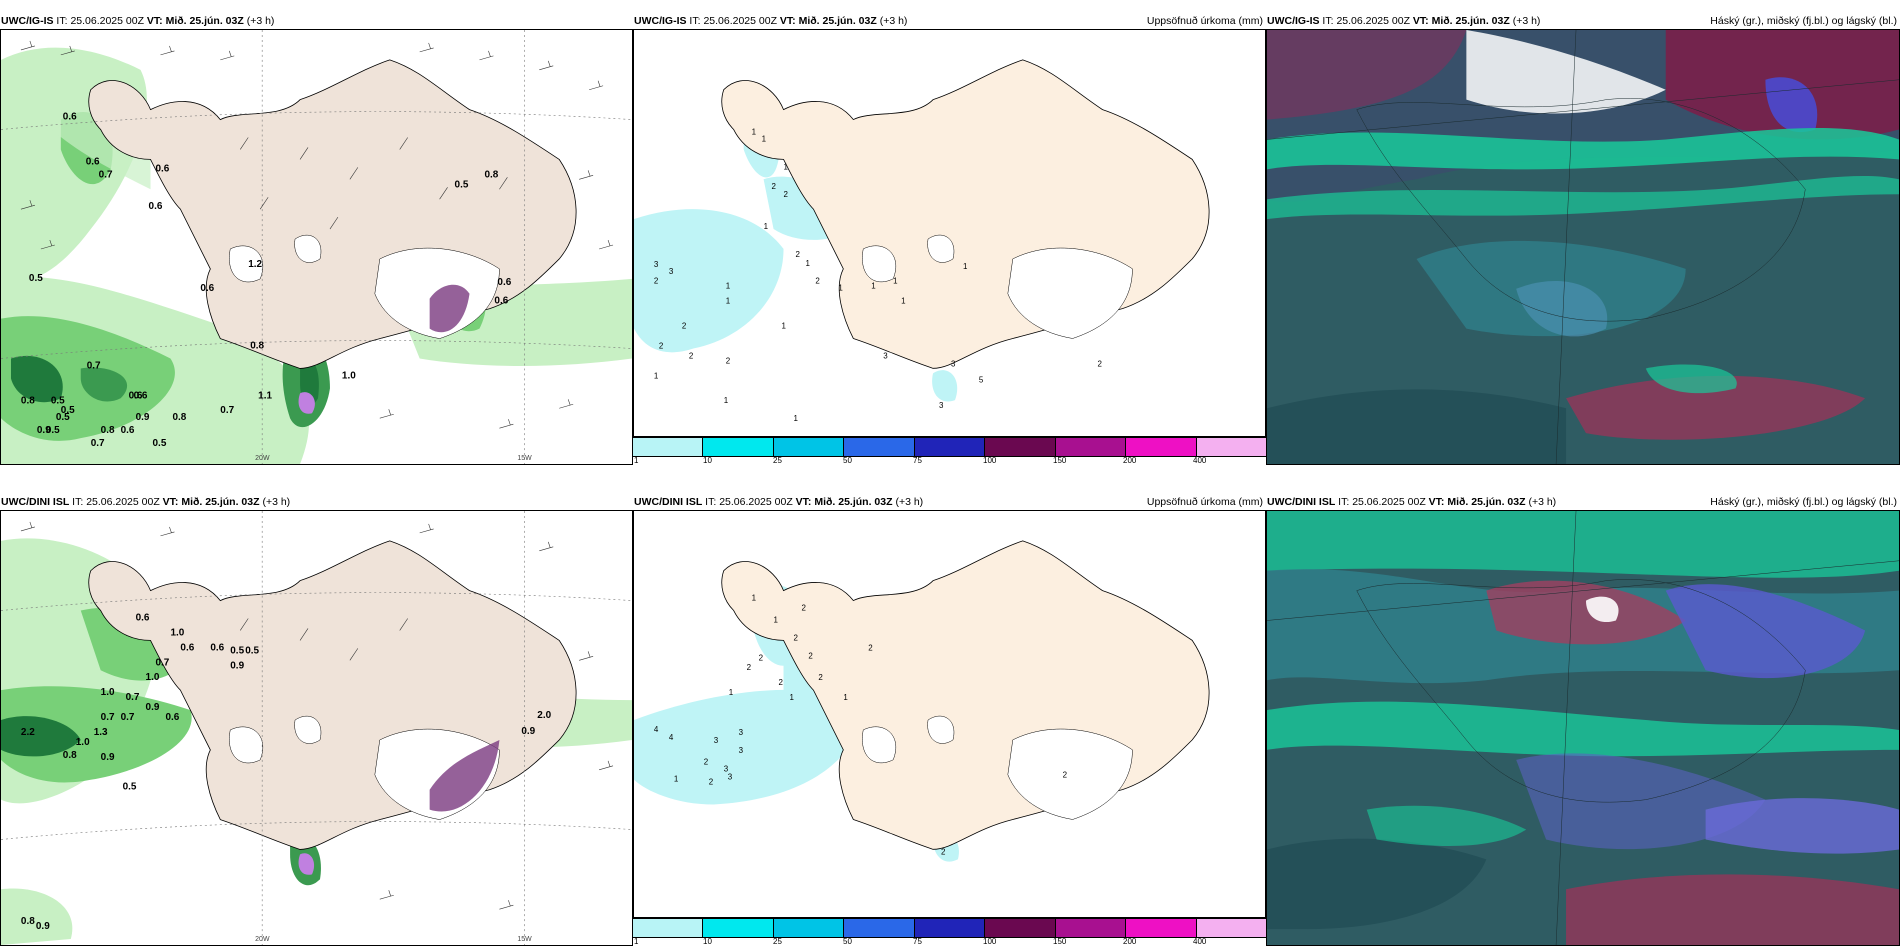  What do you see at coordinates (524, 458) in the screenshot?
I see `svg-text: 15W` at bounding box center [524, 458].